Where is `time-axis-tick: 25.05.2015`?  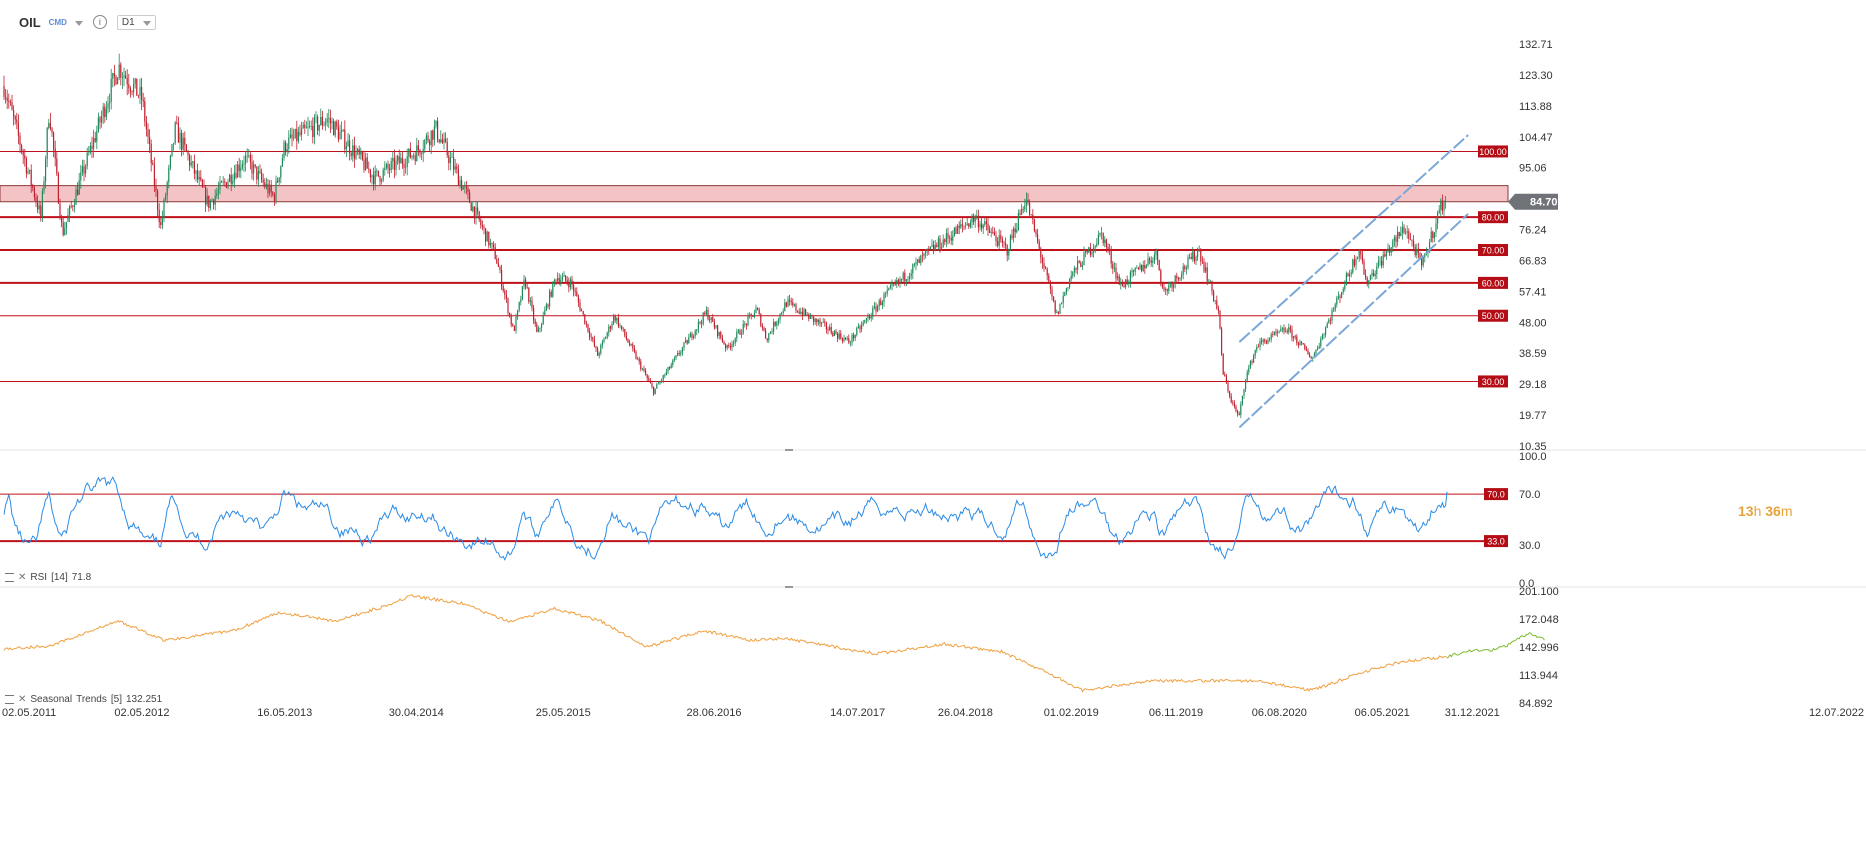 time-axis-tick: 25.05.2015 is located at coordinates (563, 713).